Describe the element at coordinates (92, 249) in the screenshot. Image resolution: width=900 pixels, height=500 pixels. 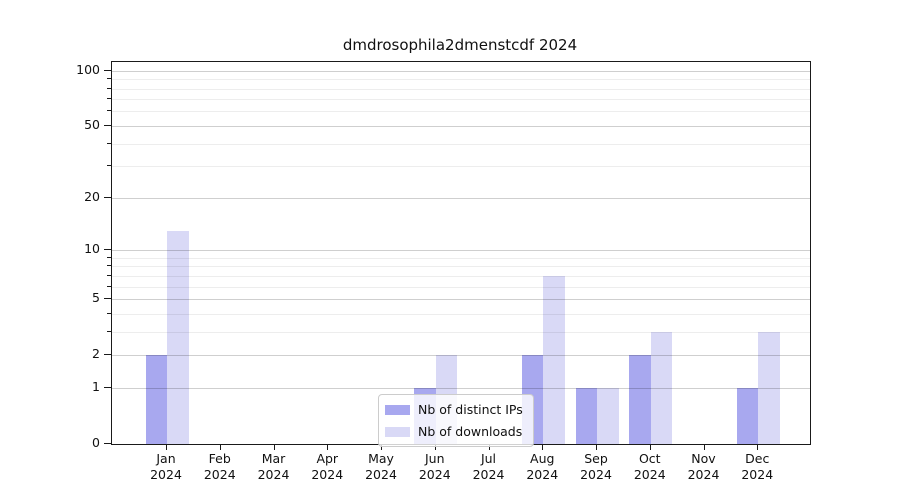
I see `y-tick-label-10: 10` at that location.